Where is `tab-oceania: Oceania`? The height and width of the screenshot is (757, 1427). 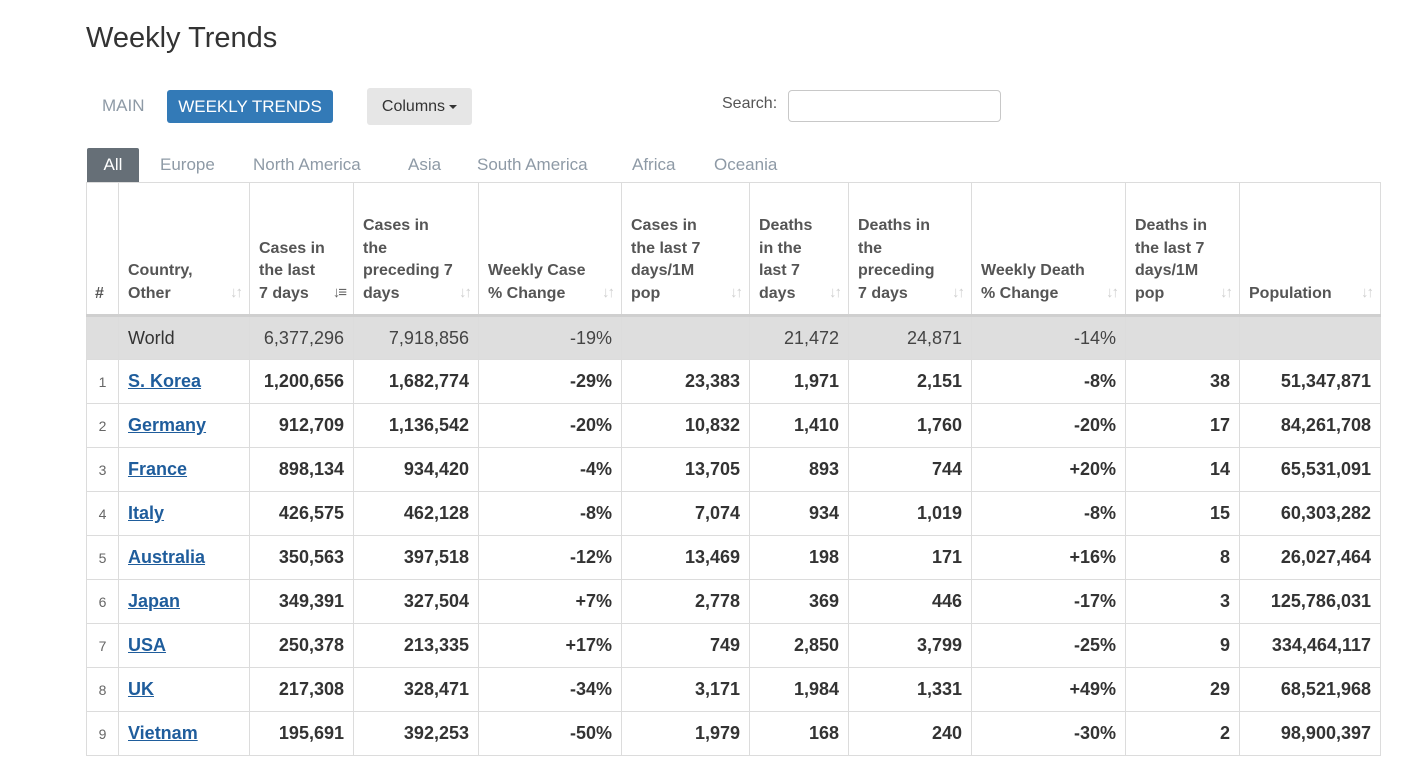
tab-oceania: Oceania is located at coordinates (746, 164).